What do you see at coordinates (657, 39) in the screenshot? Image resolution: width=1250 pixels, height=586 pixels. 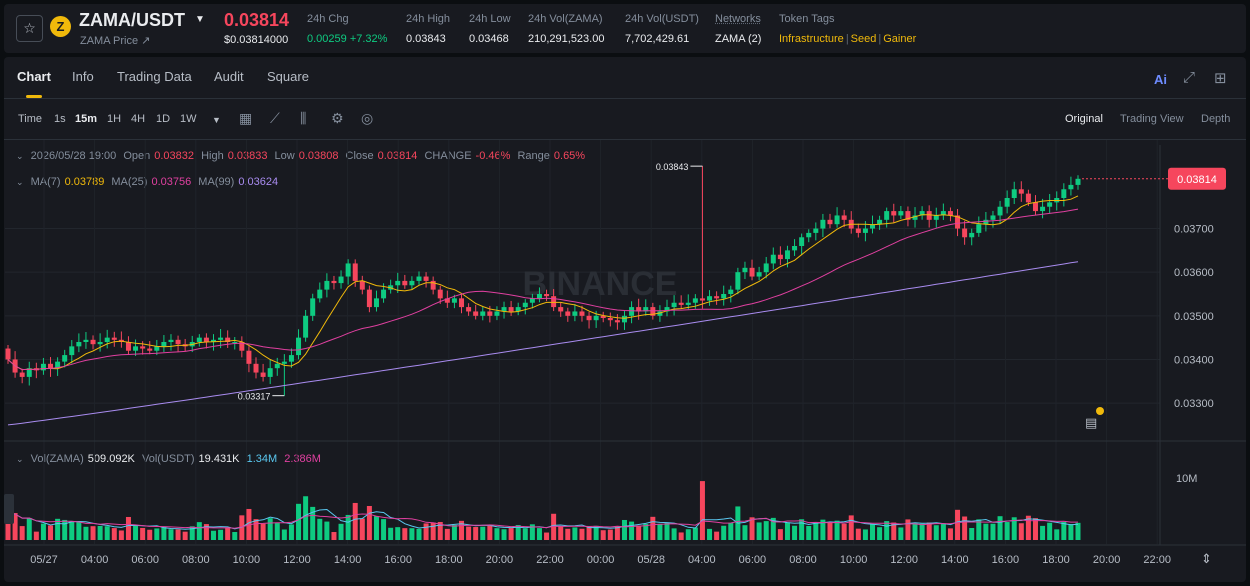 I see `stat-value: 7,702,429.61` at bounding box center [657, 39].